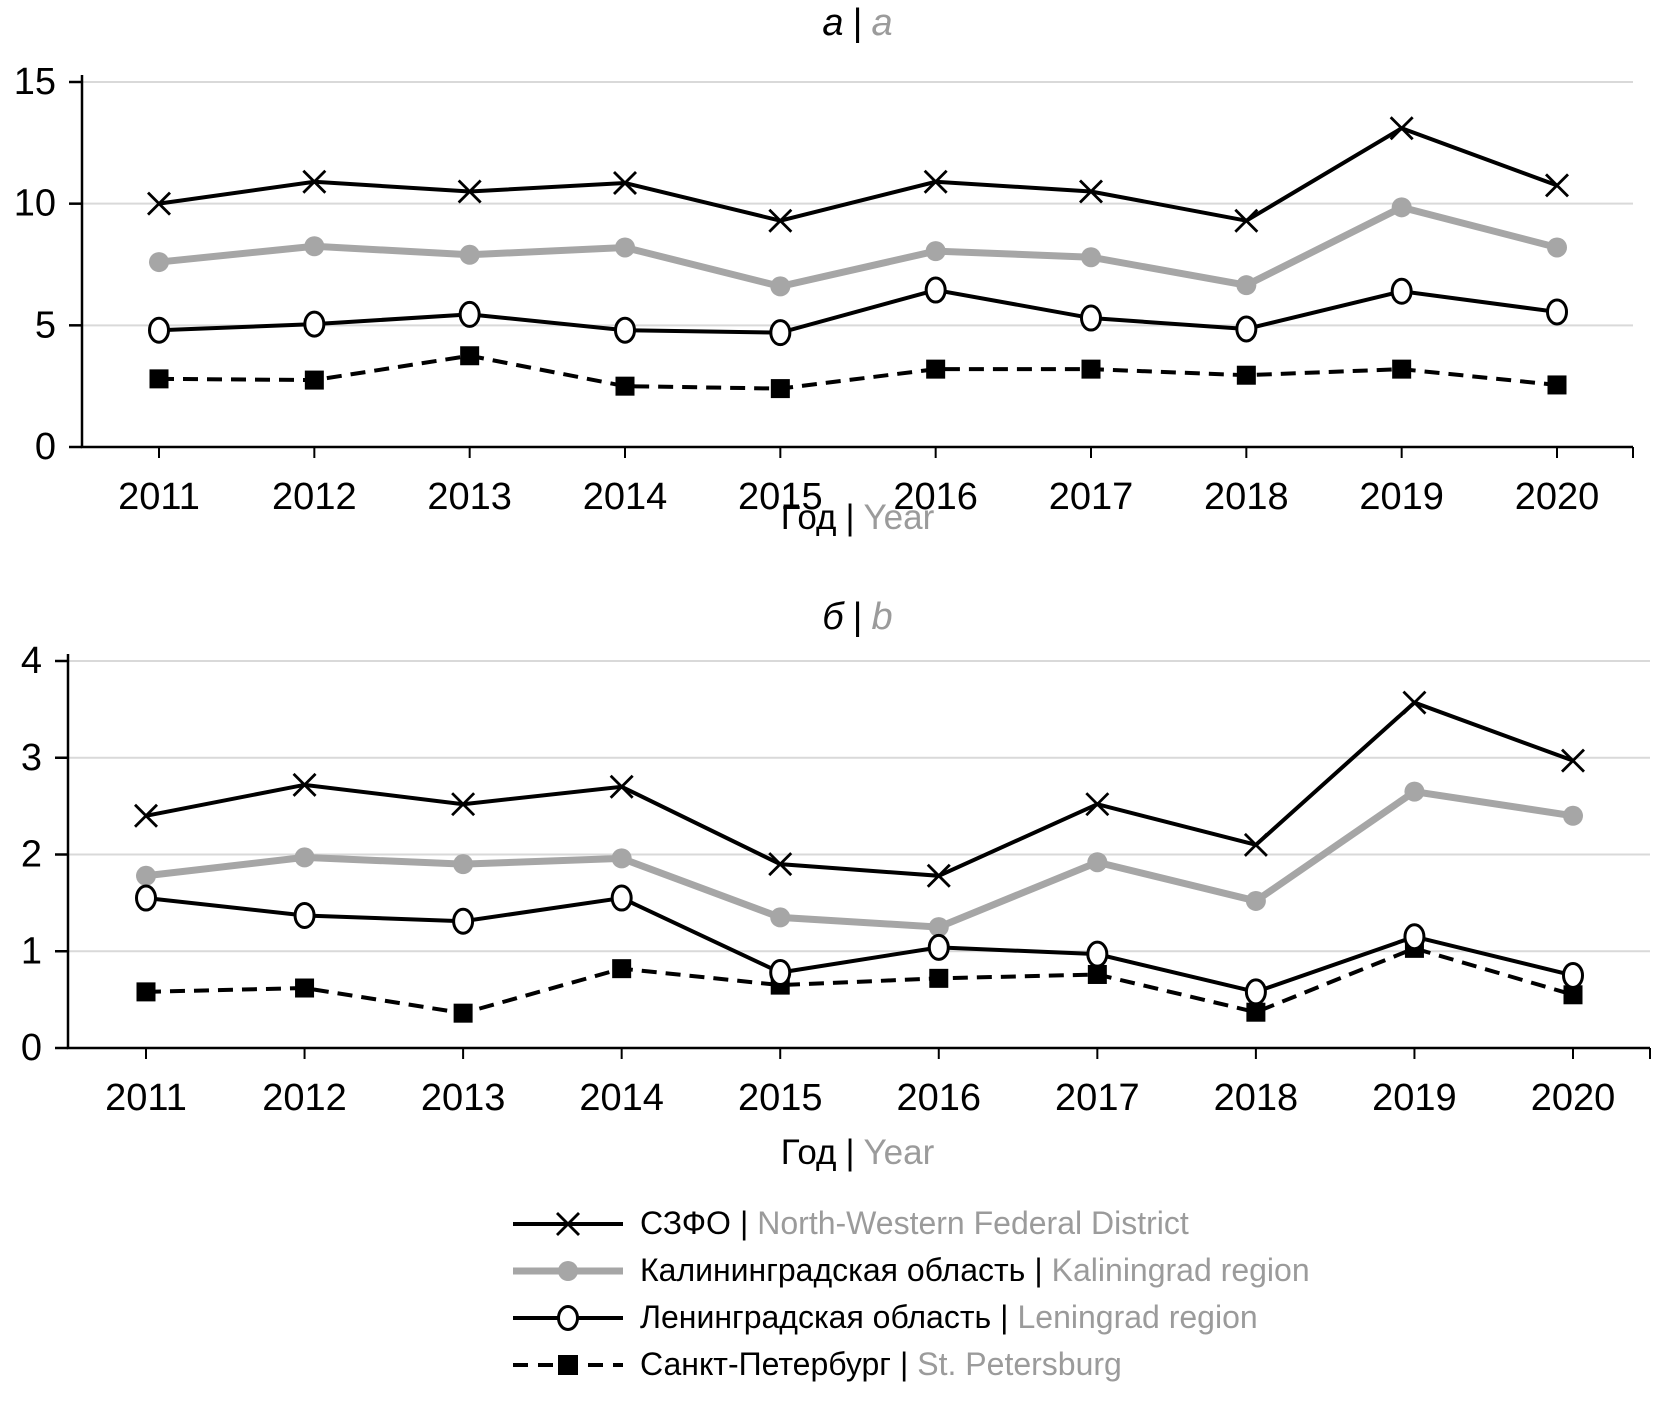 The width and height of the screenshot is (1660, 1404). I want to click on x-tick-label: 2015, so click(780, 497).